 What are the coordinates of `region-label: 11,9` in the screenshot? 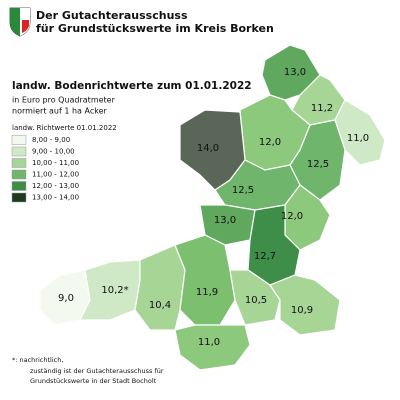 It's located at (207, 292).